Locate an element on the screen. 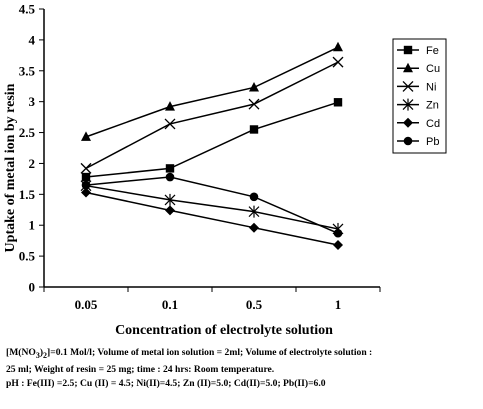 This screenshot has width=483, height=409. series-line-cd is located at coordinates (212, 218).